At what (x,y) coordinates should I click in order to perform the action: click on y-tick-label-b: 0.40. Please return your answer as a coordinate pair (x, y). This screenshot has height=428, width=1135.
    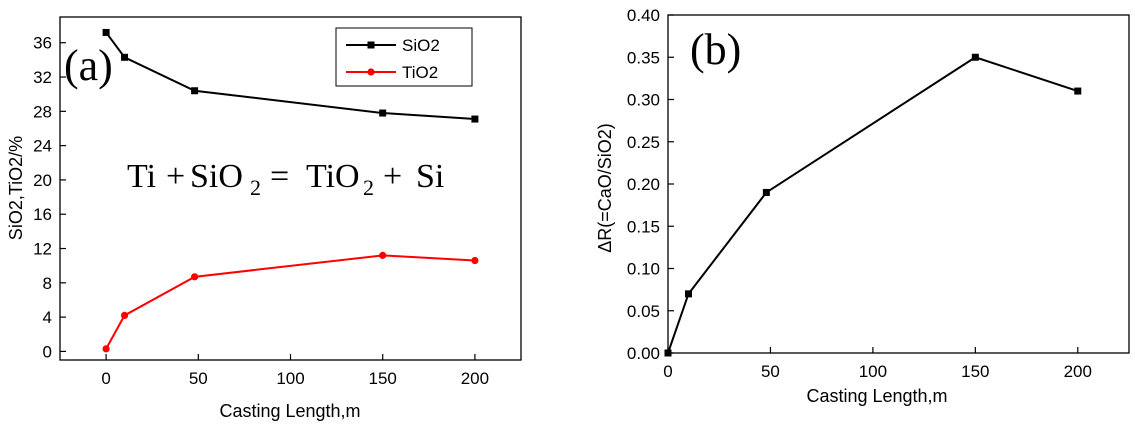
    Looking at the image, I should click on (643, 15).